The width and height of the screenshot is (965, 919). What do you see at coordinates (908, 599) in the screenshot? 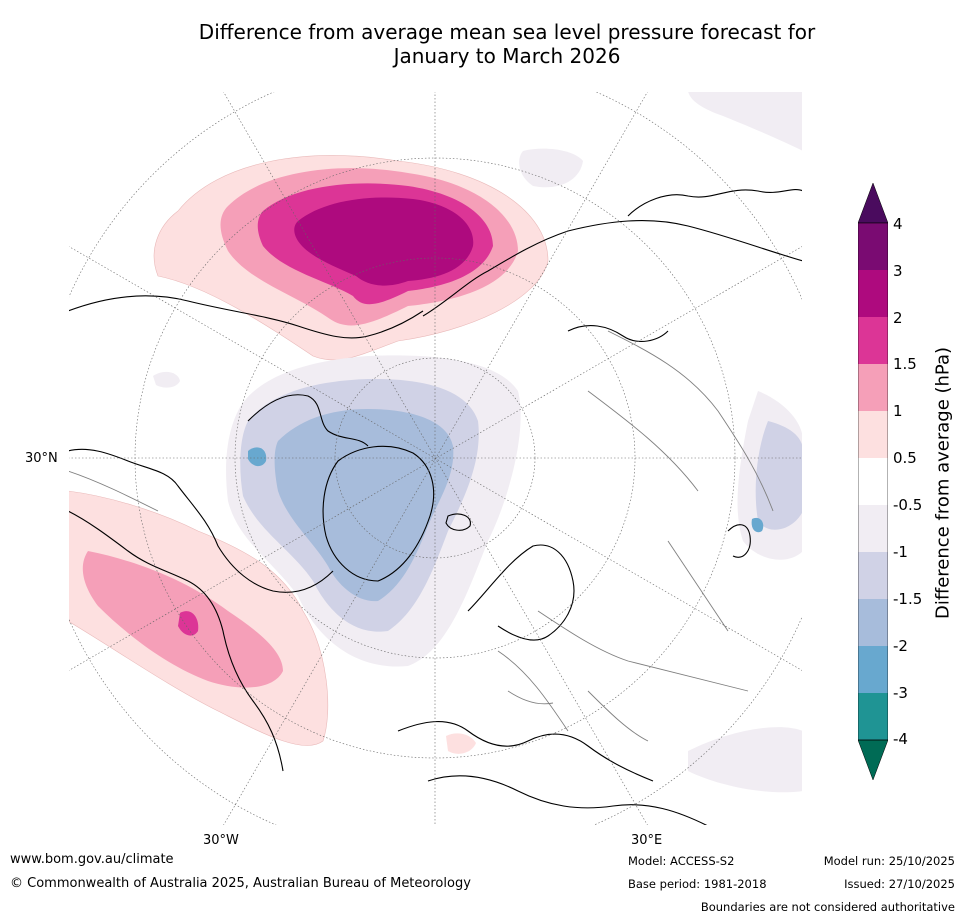
I see `legend-tick-minus-1.5: -1.5` at bounding box center [908, 599].